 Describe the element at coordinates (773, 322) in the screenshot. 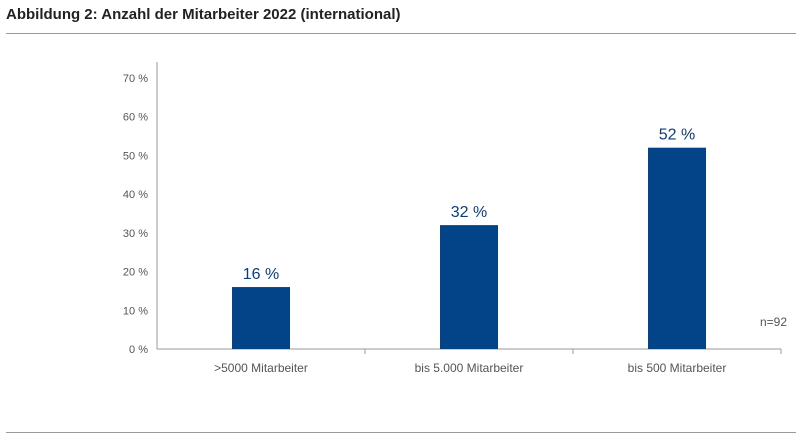

I see `sample-size-note: n=92` at that location.